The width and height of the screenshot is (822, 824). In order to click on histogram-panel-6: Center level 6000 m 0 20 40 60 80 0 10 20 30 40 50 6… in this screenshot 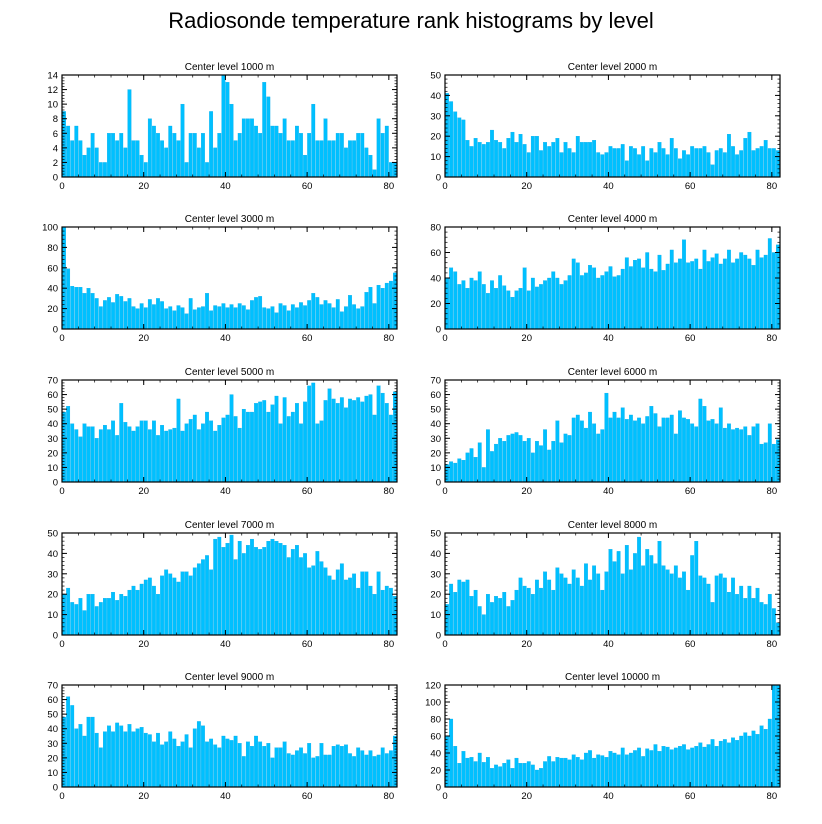, I will do `click(605, 432)`.